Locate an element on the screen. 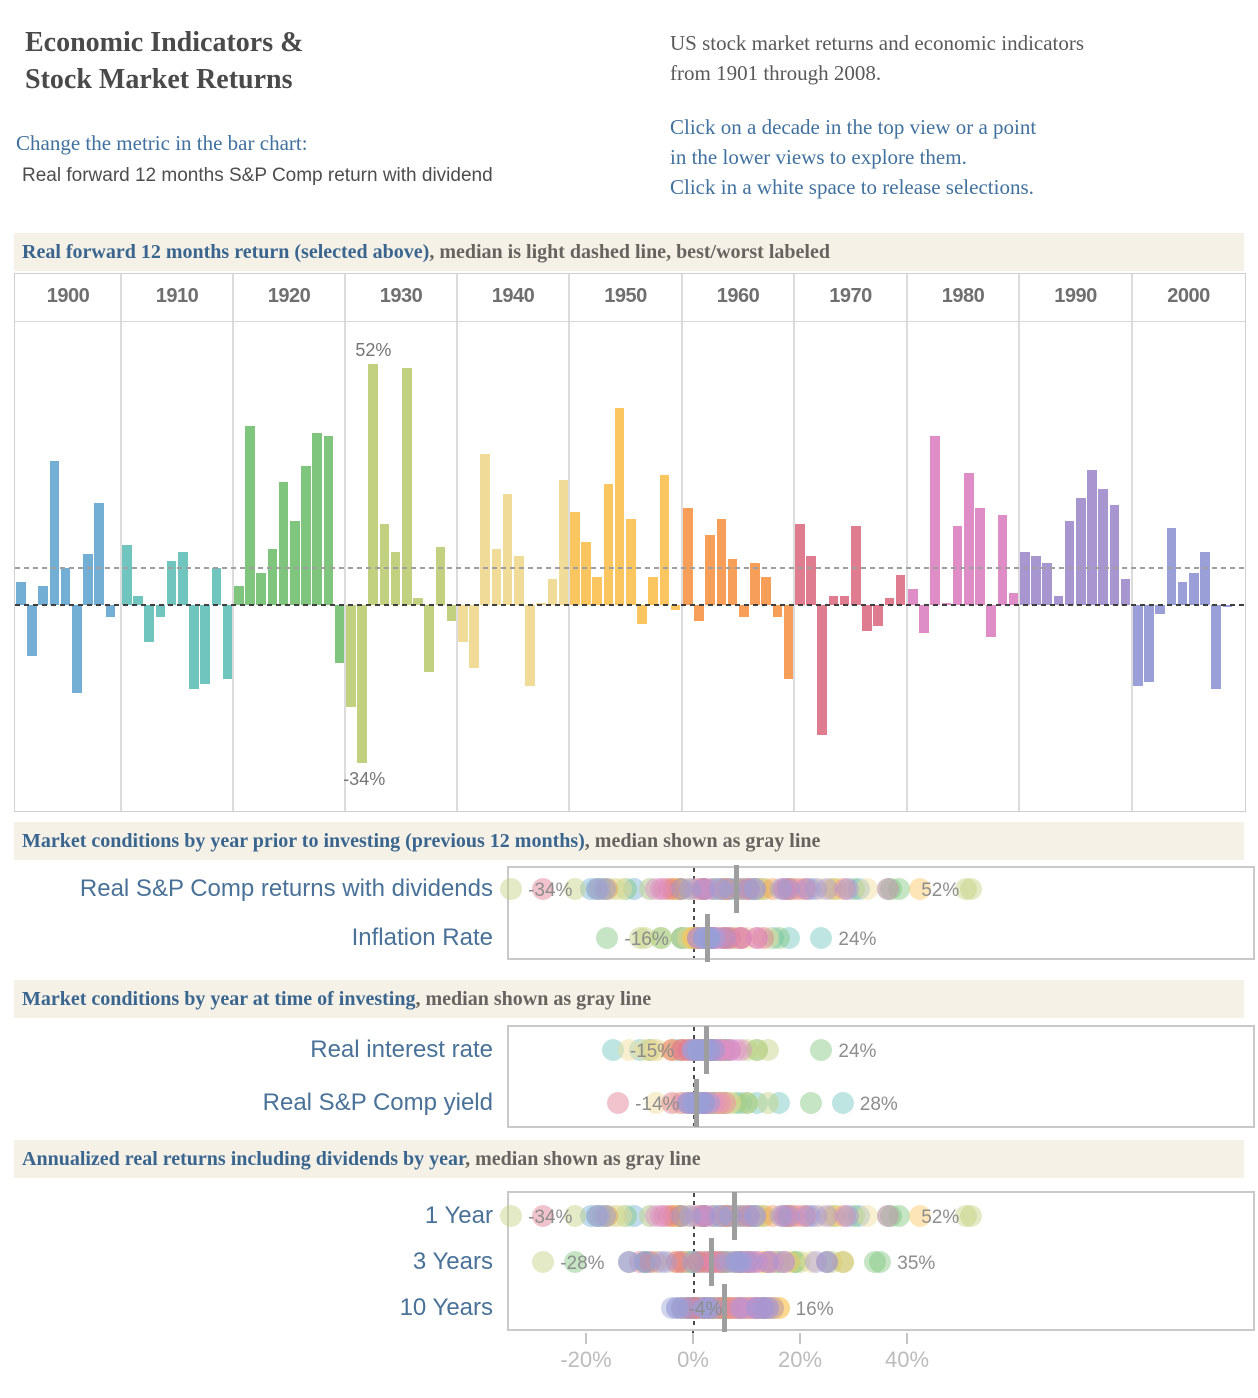 The image size is (1258, 1398). dot-year-1945 is located at coordinates (682, 1262).